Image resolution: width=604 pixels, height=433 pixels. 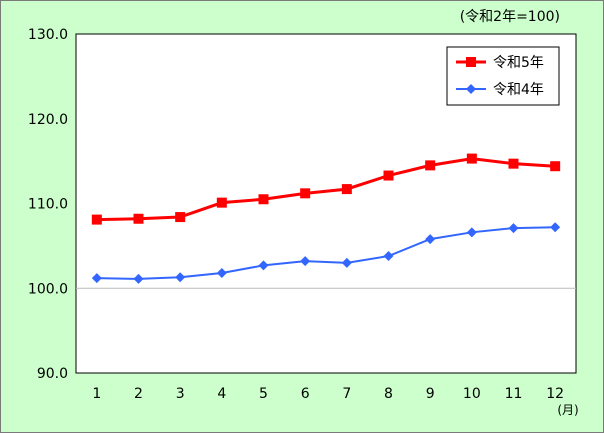 I want to click on x-tick-label: 10, so click(x=472, y=394).